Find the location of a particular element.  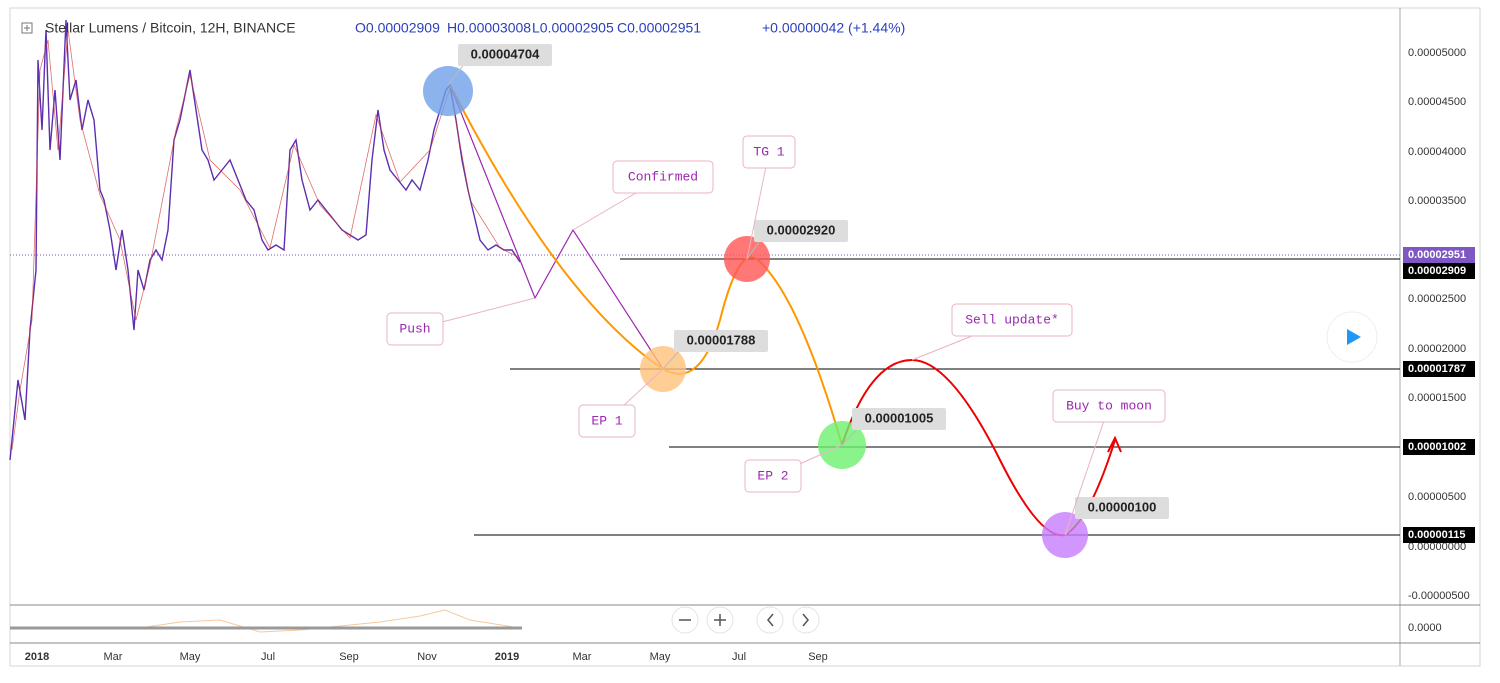

time-label: 2019 is located at coordinates (507, 657).